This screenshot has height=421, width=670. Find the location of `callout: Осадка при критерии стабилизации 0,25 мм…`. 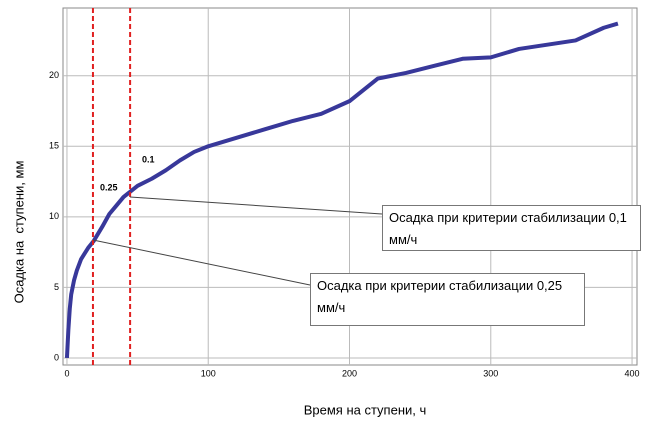

callout: Осадка при критерии стабилизации 0,25 мм… is located at coordinates (447, 299).